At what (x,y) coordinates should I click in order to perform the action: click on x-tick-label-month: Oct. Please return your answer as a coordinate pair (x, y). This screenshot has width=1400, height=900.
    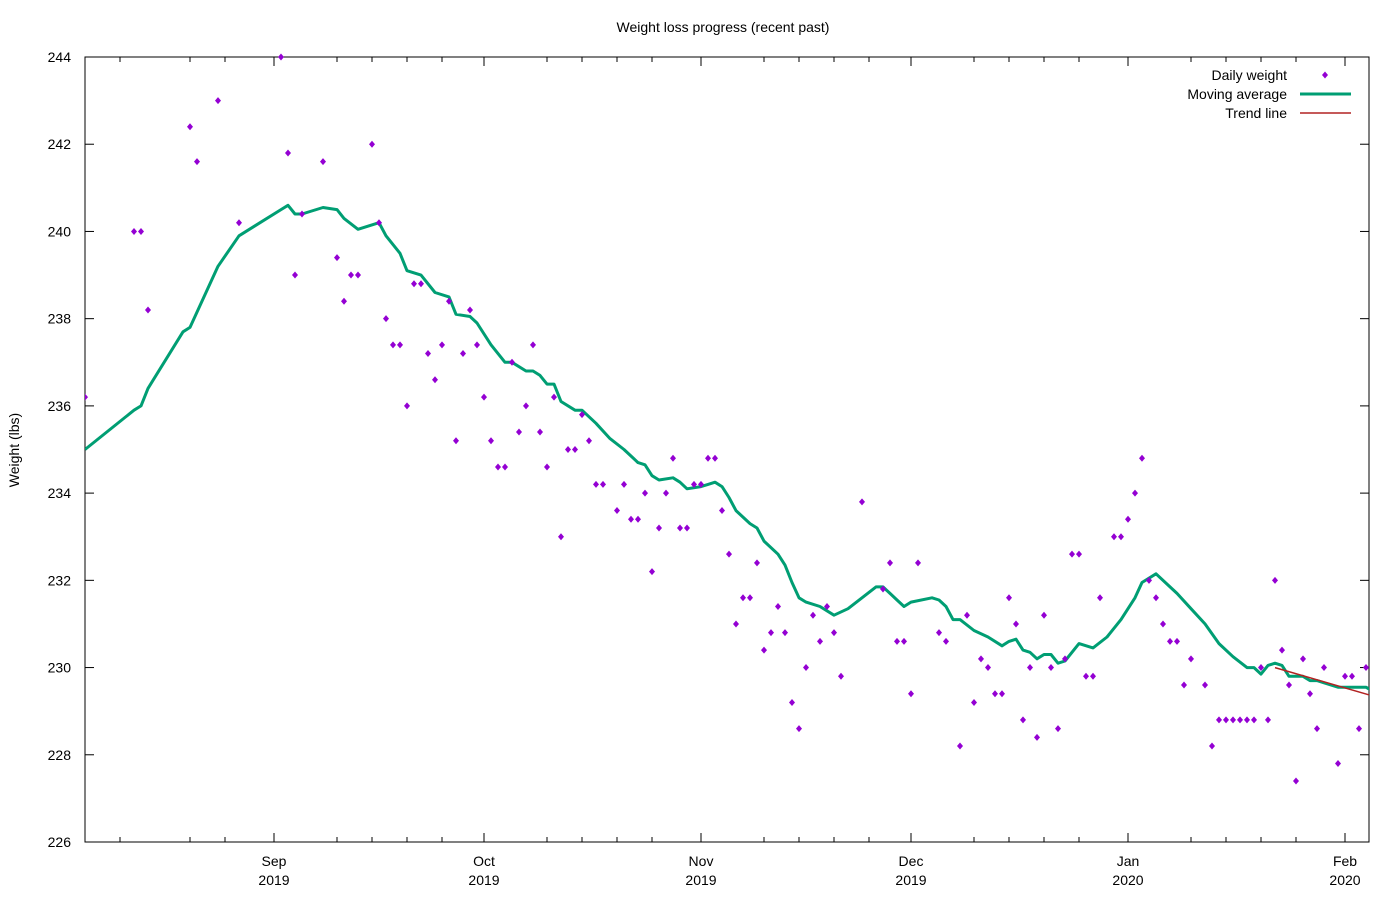
    Looking at the image, I should click on (484, 861).